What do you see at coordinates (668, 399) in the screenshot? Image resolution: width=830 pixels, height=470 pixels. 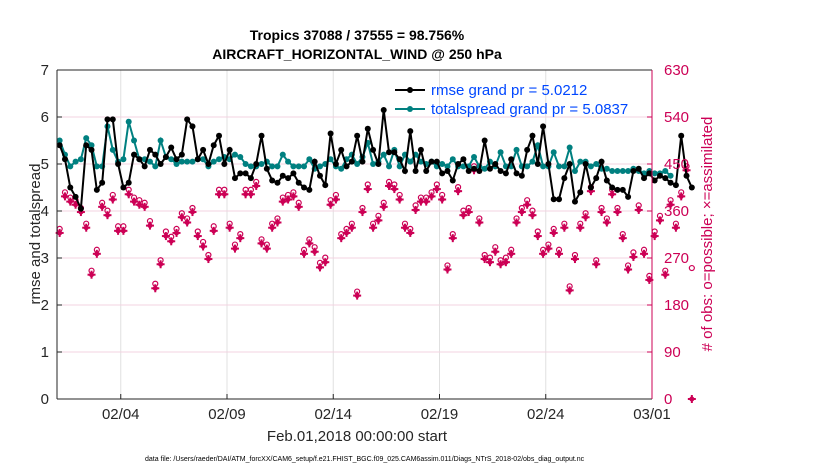 I see `y2-tick-label: 0` at bounding box center [668, 399].